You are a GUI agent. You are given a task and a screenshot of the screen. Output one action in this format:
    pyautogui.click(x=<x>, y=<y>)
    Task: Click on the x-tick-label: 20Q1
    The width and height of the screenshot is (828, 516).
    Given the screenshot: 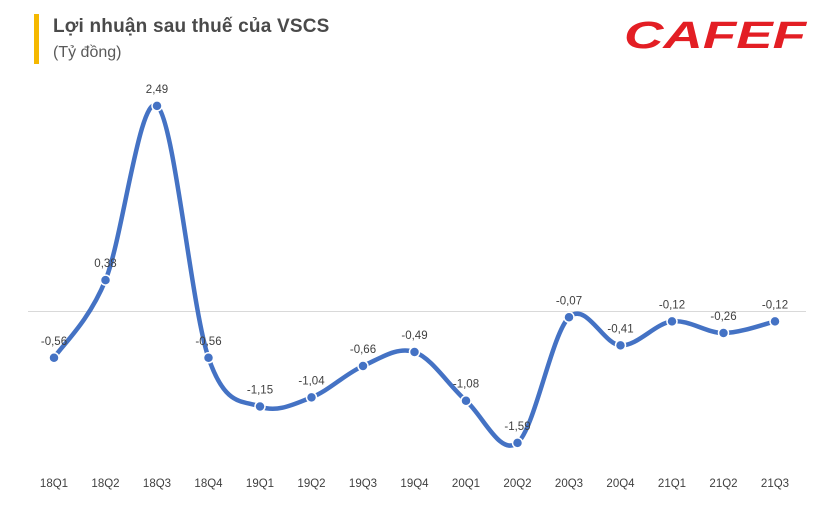 What is the action you would take?
    pyautogui.click(x=466, y=484)
    